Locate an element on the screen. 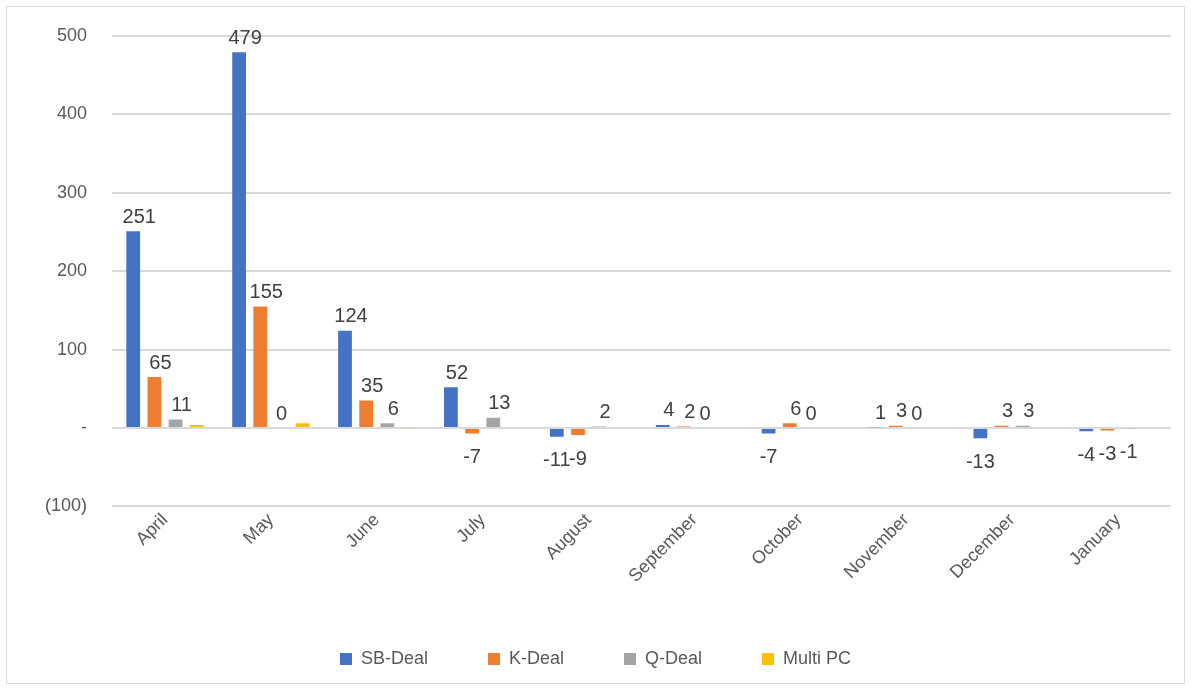 This screenshot has height=688, width=1191. legend-label: K-Deal is located at coordinates (536, 657).